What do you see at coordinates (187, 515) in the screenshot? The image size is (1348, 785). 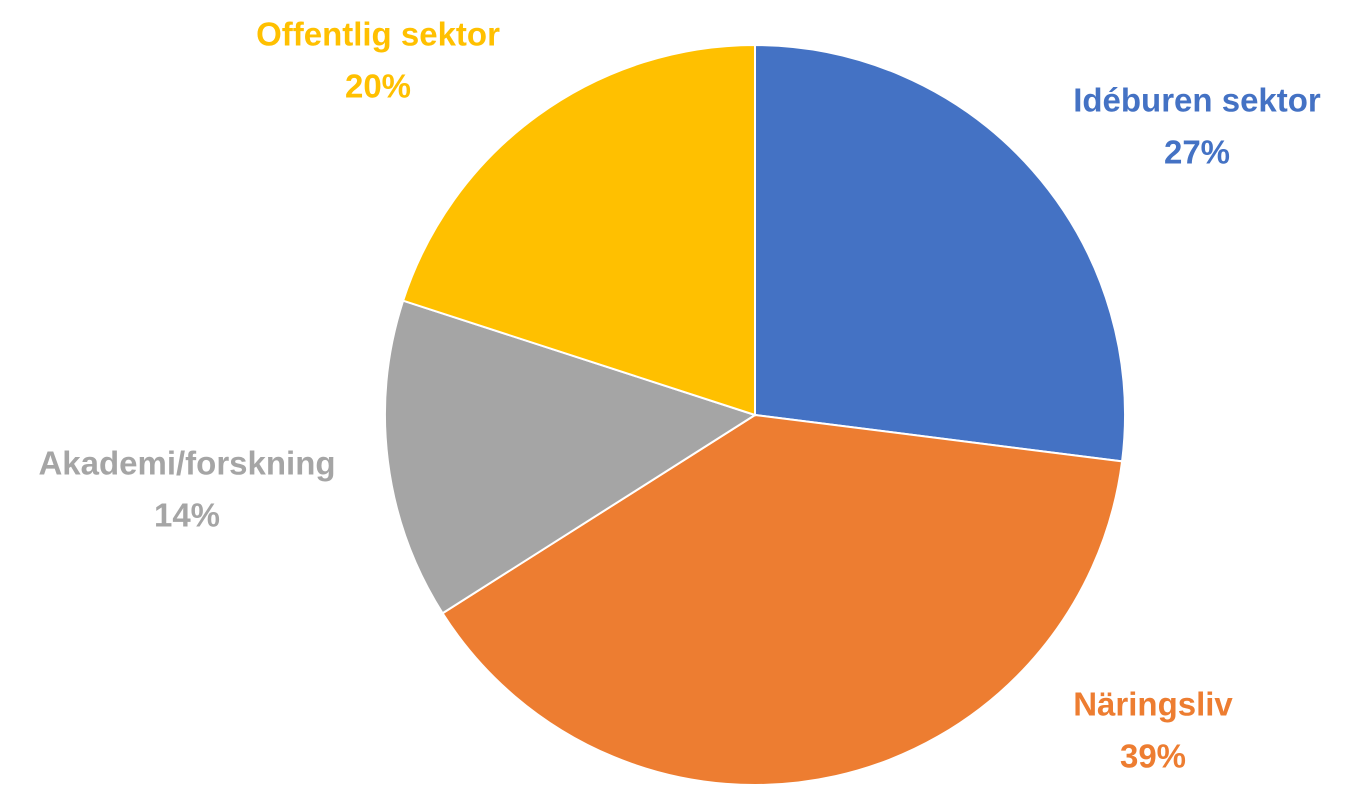 I see `slice-value-label-akademi-forskning: 14%` at bounding box center [187, 515].